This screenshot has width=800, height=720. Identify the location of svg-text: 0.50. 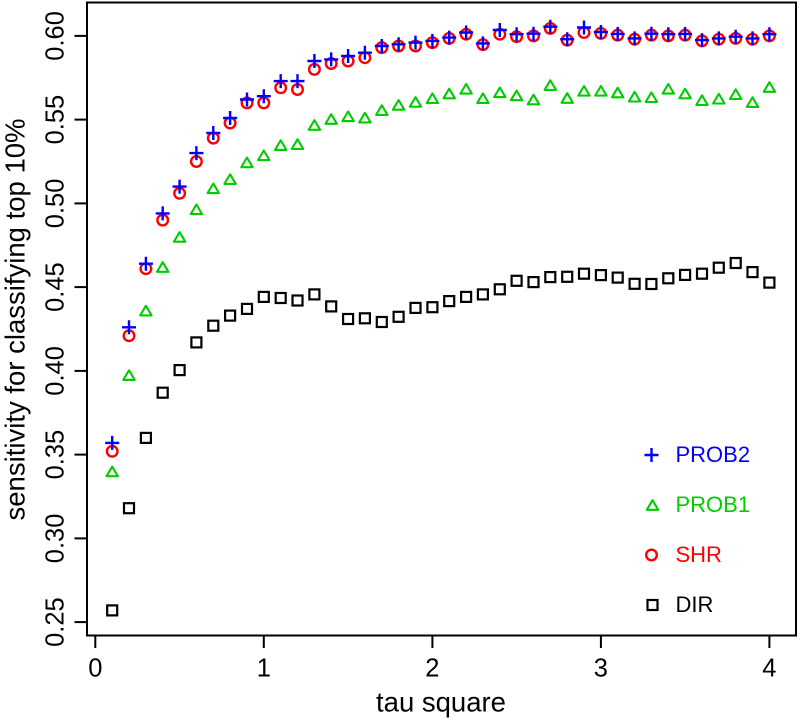
(55, 204).